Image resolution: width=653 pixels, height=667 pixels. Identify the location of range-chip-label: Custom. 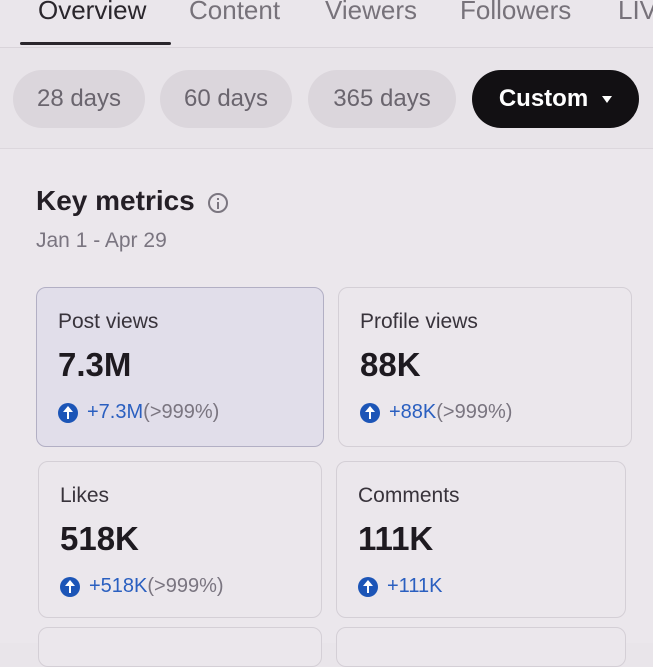
(543, 98).